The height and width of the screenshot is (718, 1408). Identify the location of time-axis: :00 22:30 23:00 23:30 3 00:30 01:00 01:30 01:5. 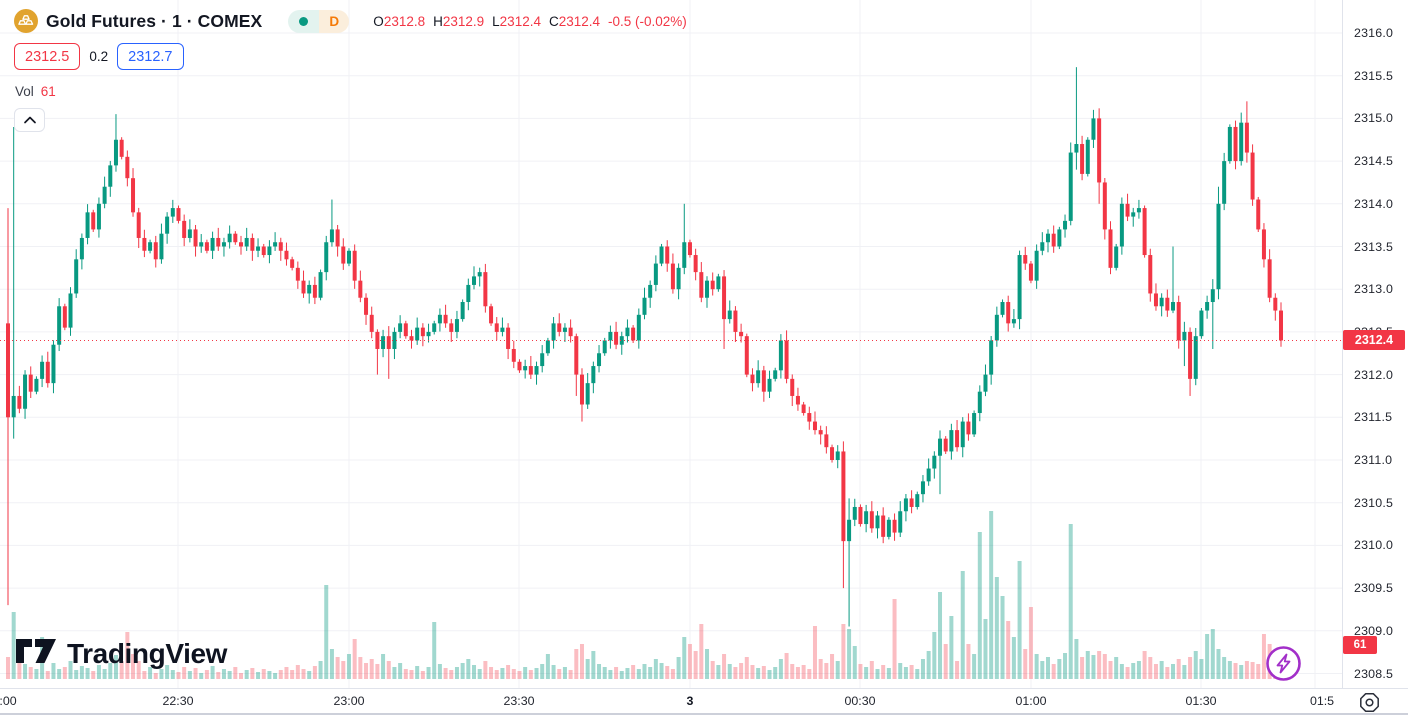
(704, 701).